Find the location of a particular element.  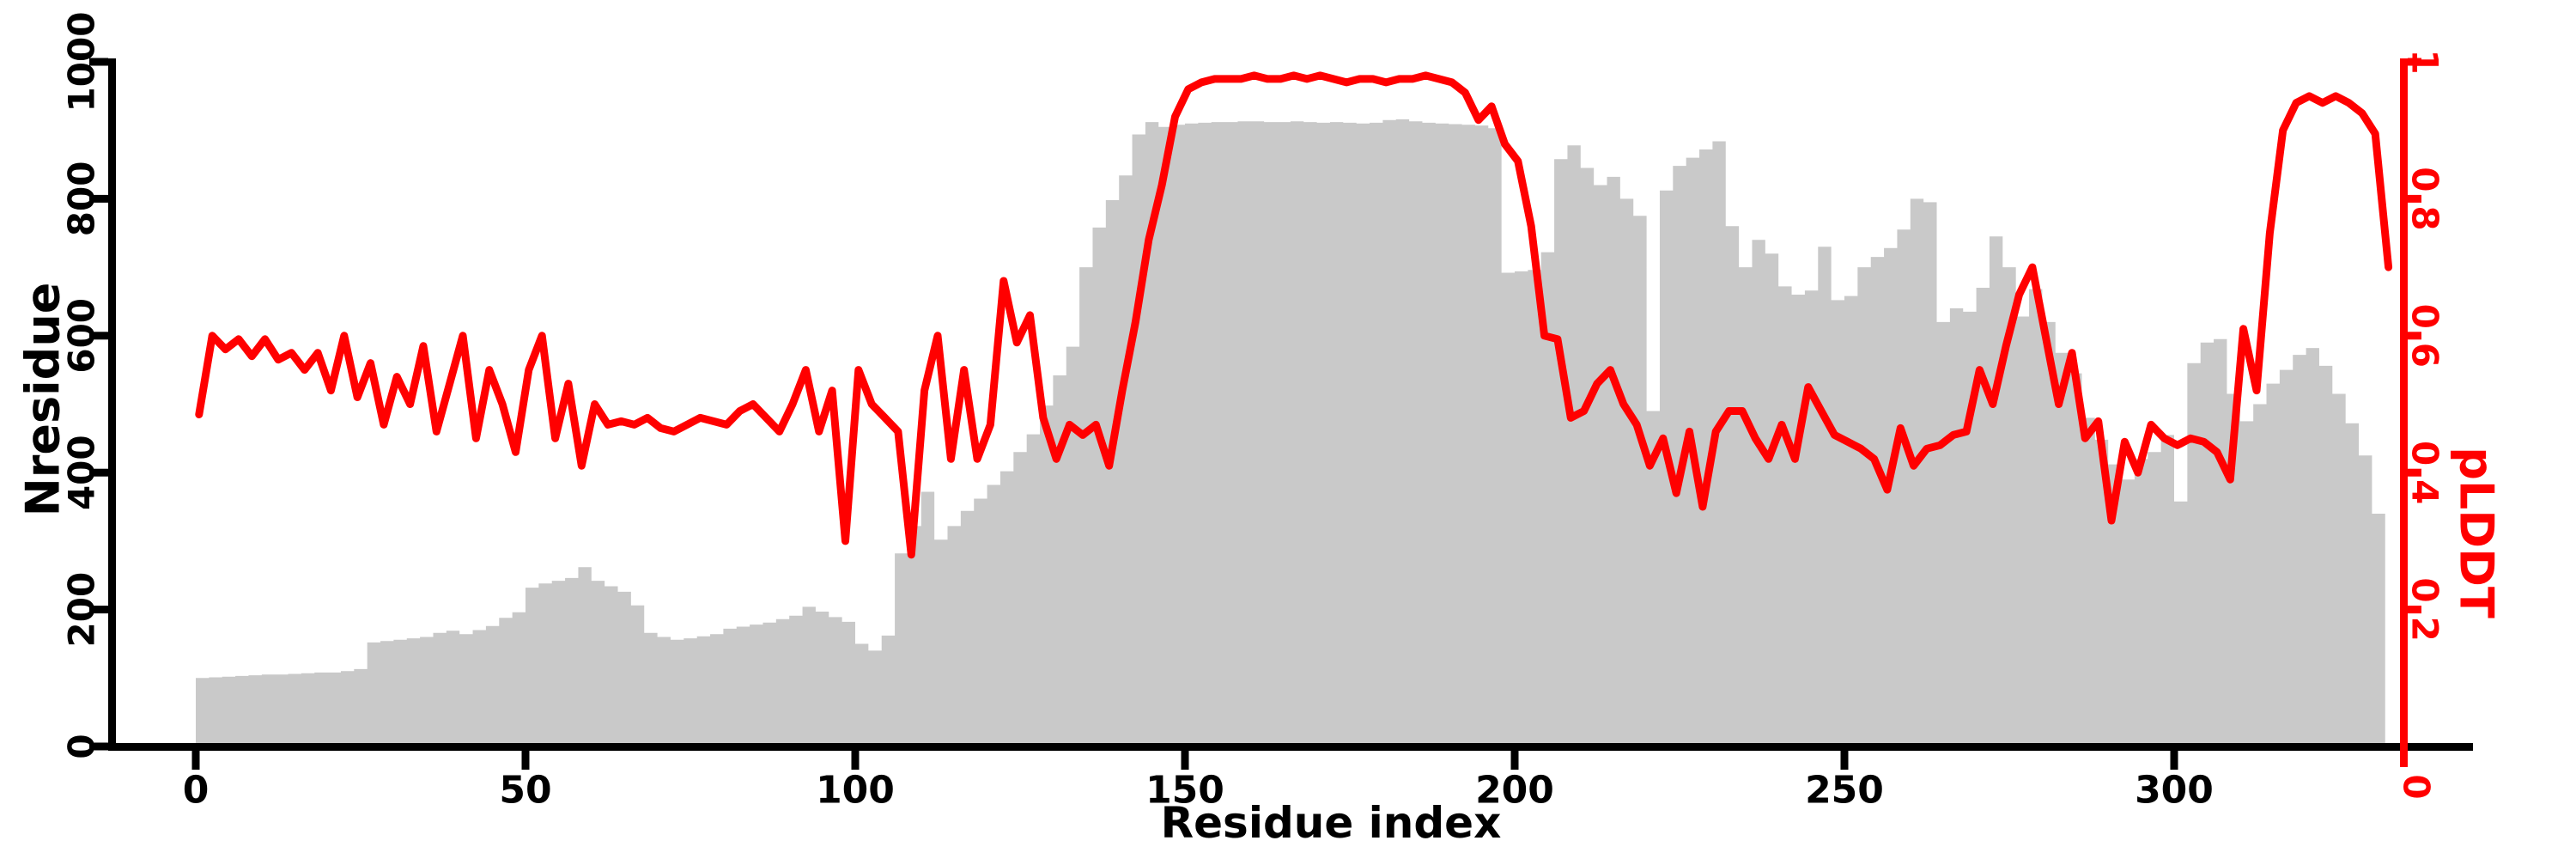

svg-text: 1000 is located at coordinates (82, 63).